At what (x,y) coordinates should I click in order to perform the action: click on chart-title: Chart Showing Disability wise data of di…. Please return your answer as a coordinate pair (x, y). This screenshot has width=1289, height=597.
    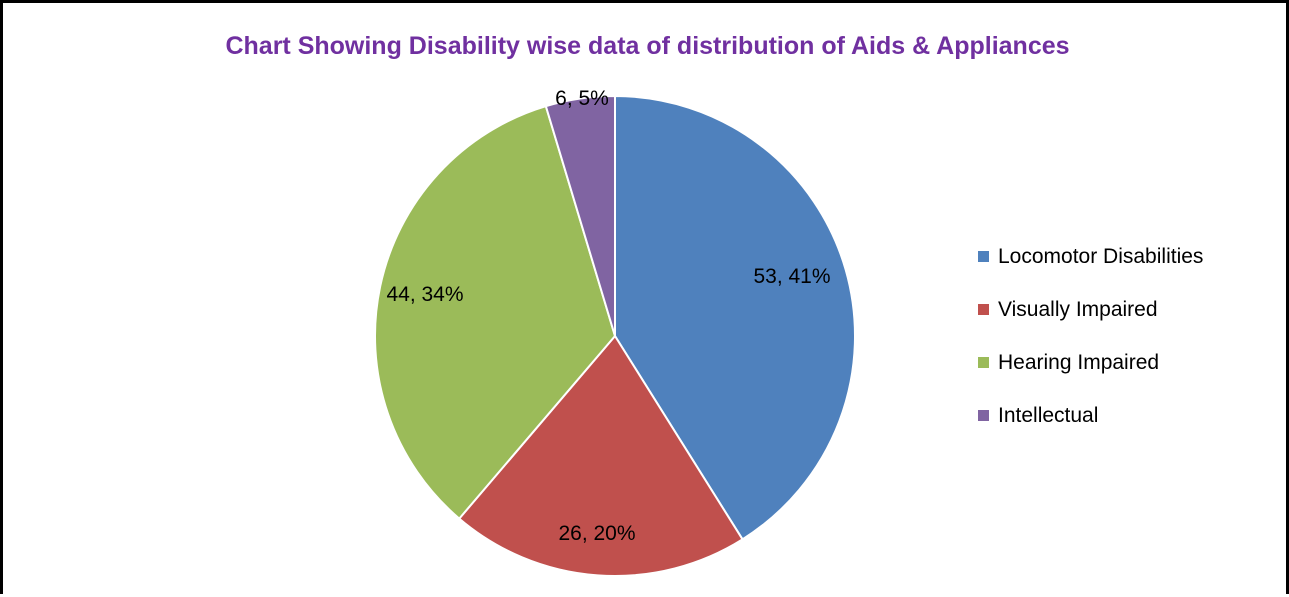
    Looking at the image, I should click on (647, 46).